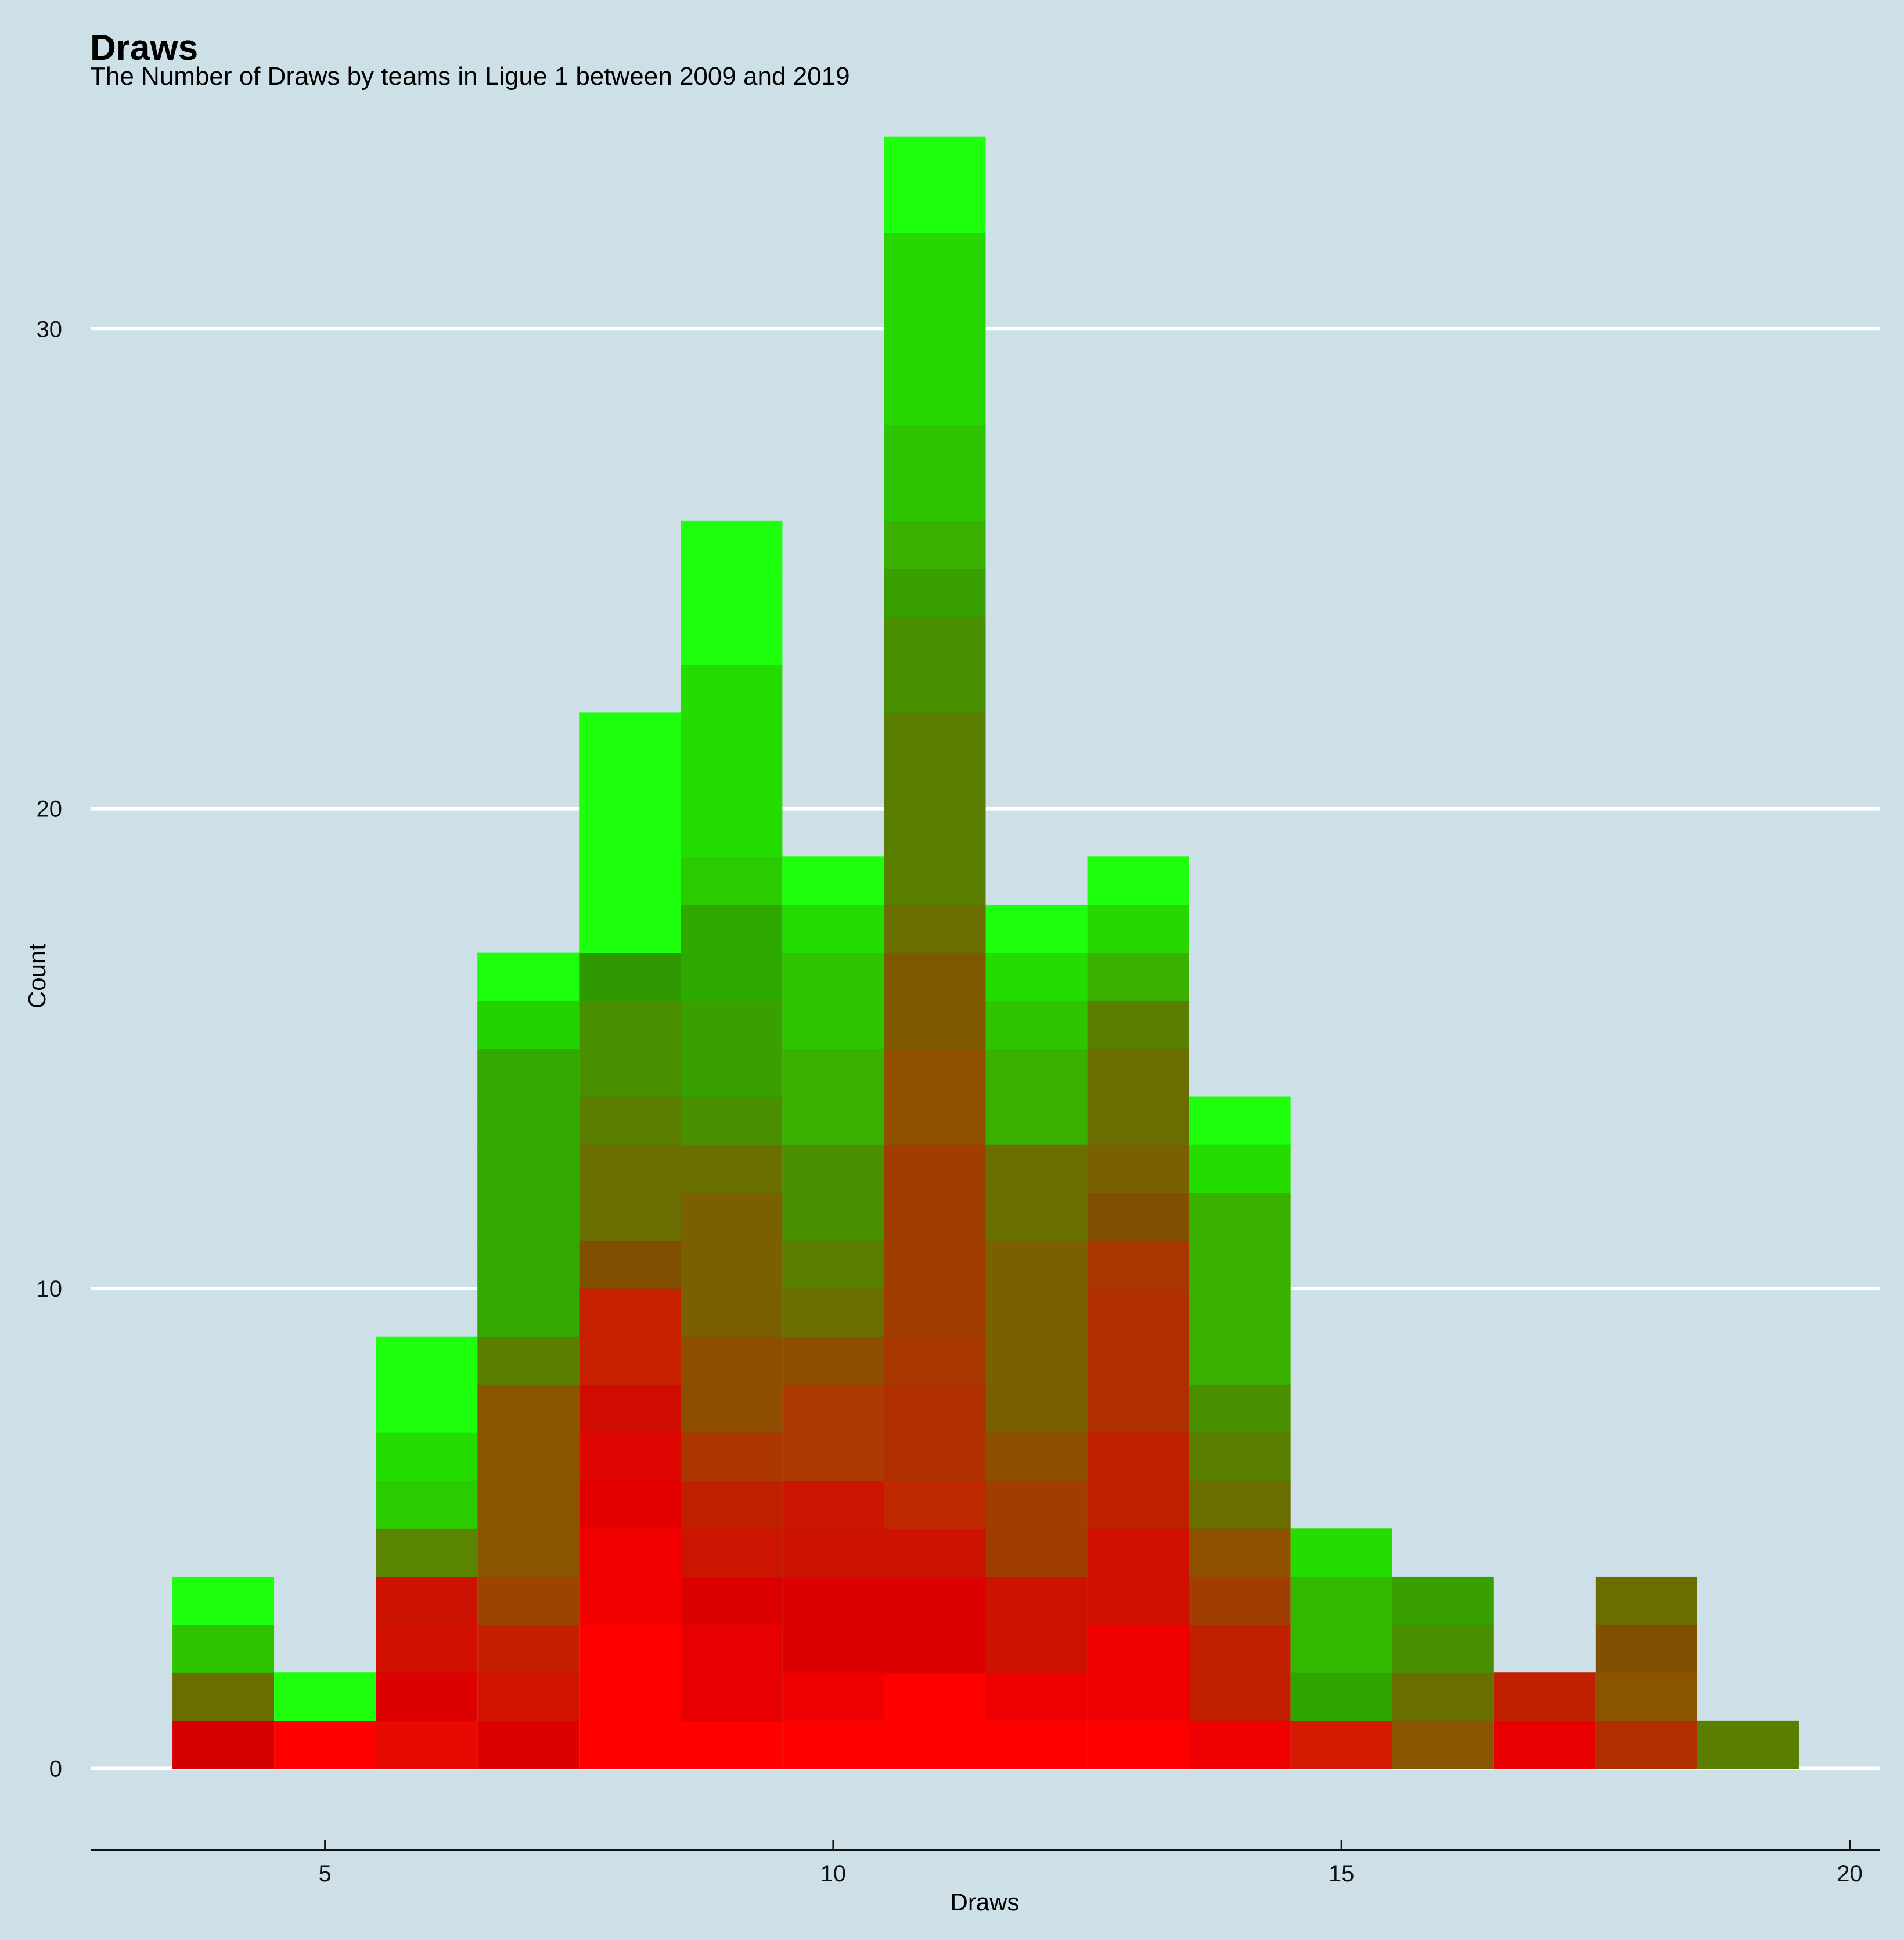 The image size is (1904, 1940). Describe the element at coordinates (1342, 1874) in the screenshot. I see `x-tick-label-15: 15` at that location.